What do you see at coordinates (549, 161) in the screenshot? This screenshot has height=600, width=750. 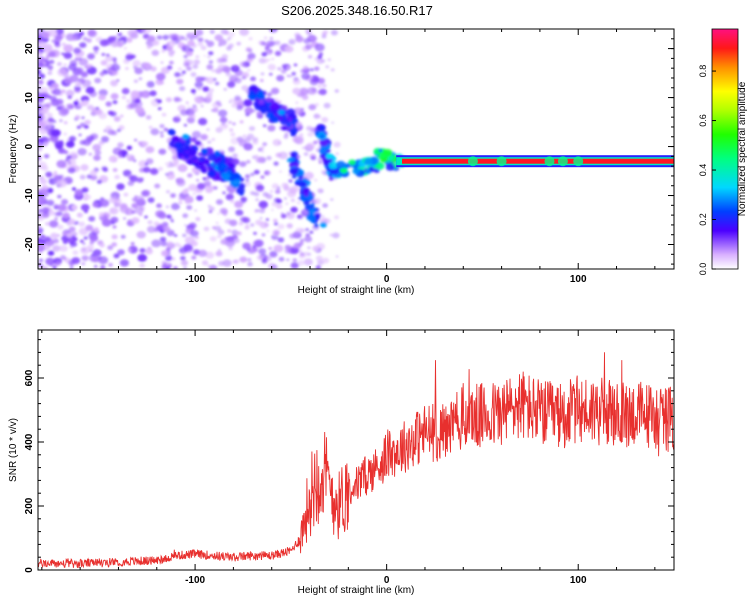 I see `carrier-bump` at bounding box center [549, 161].